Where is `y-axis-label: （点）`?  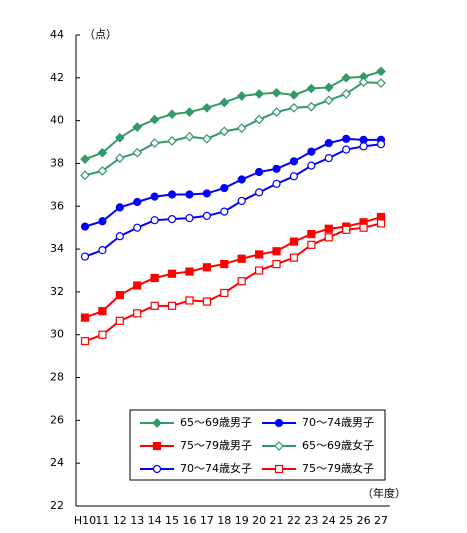 y-axis-label: （点） is located at coordinates (100, 34).